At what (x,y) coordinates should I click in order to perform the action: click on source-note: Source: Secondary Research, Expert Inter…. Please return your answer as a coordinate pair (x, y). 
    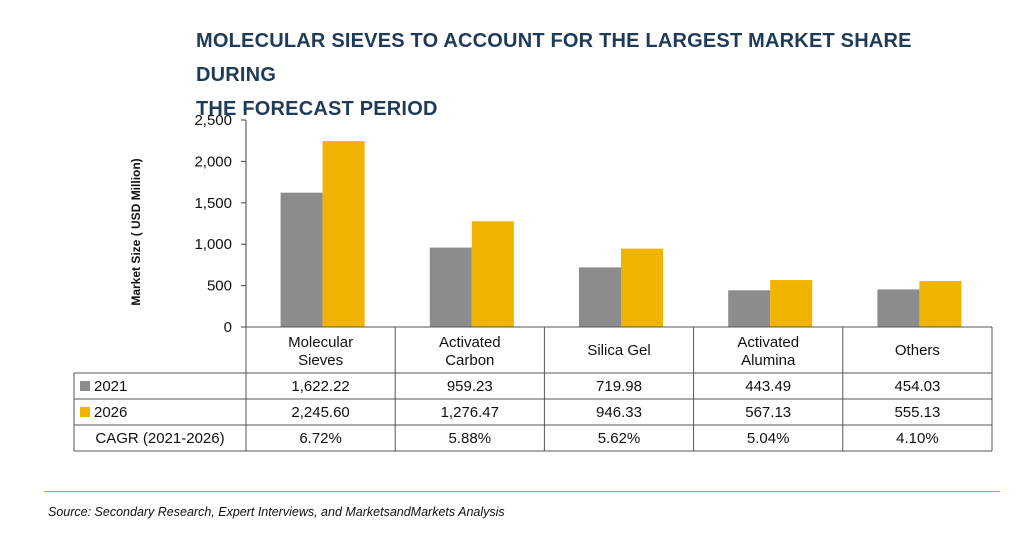
    Looking at the image, I should click on (276, 512).